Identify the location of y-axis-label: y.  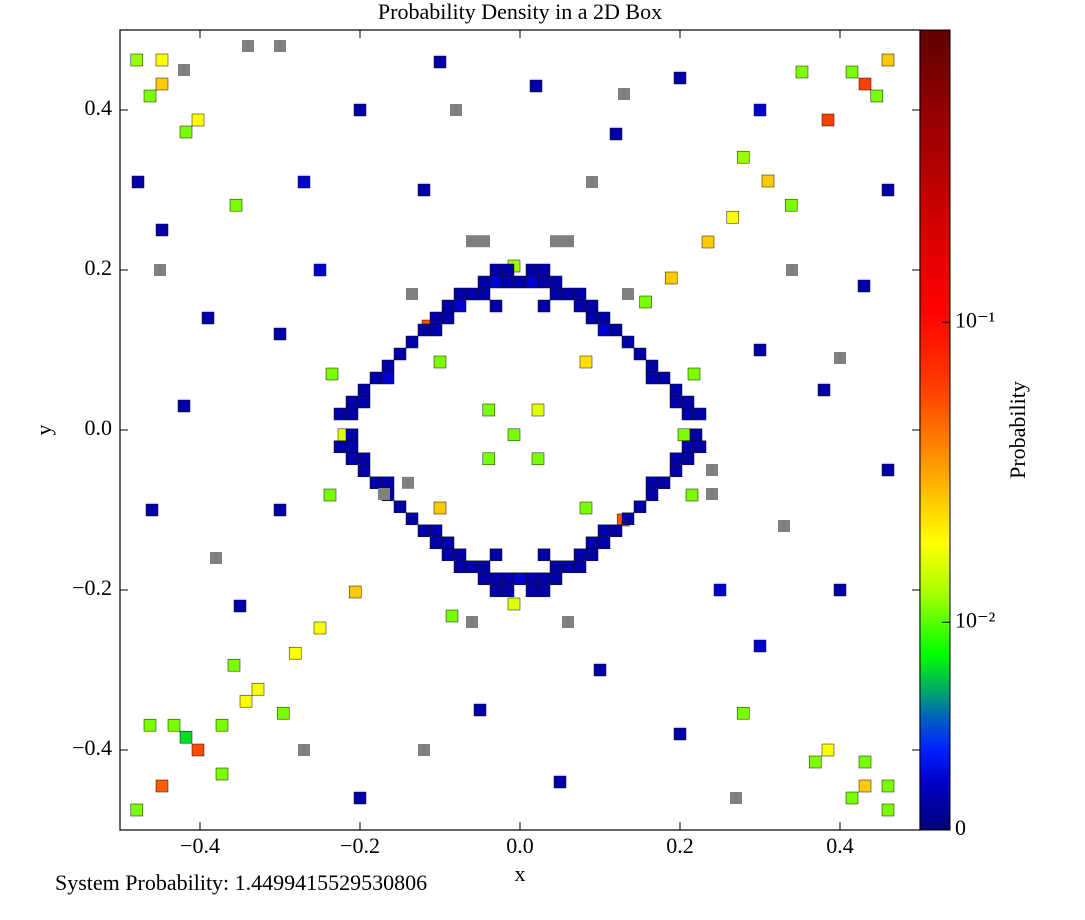
(43, 430).